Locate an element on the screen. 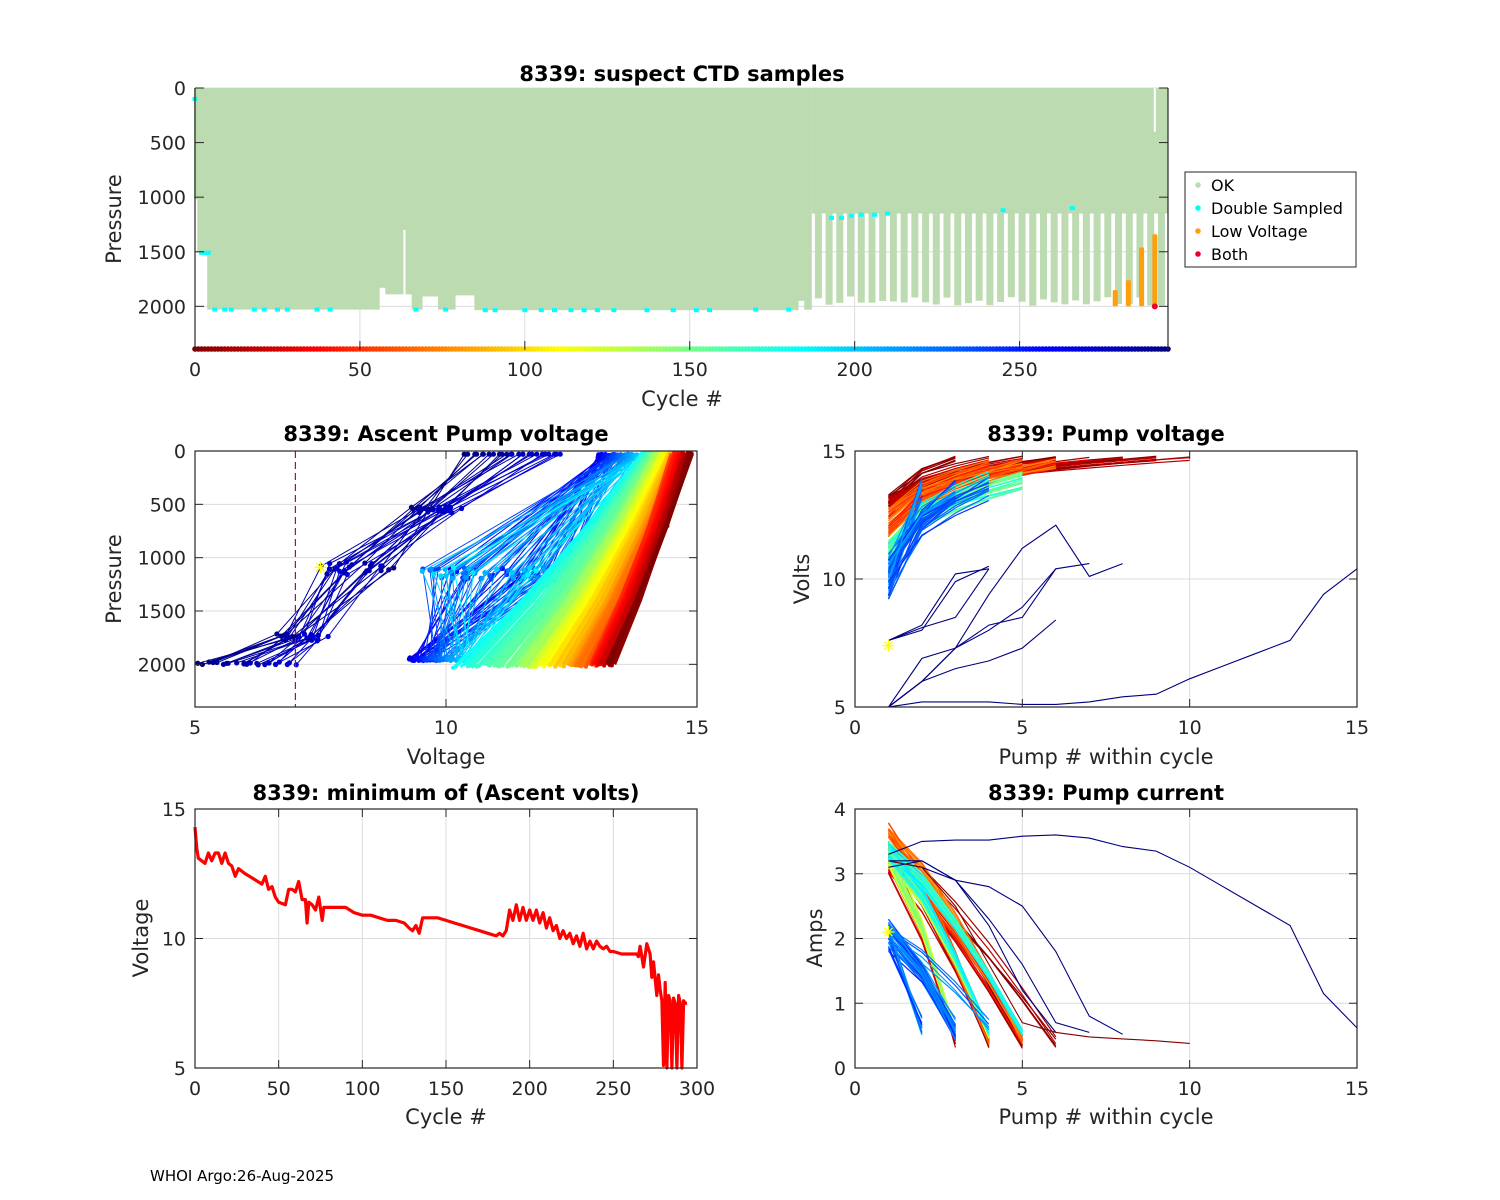 This screenshot has height=1200, width=1500. pumpc-grid is located at coordinates (1106, 938).